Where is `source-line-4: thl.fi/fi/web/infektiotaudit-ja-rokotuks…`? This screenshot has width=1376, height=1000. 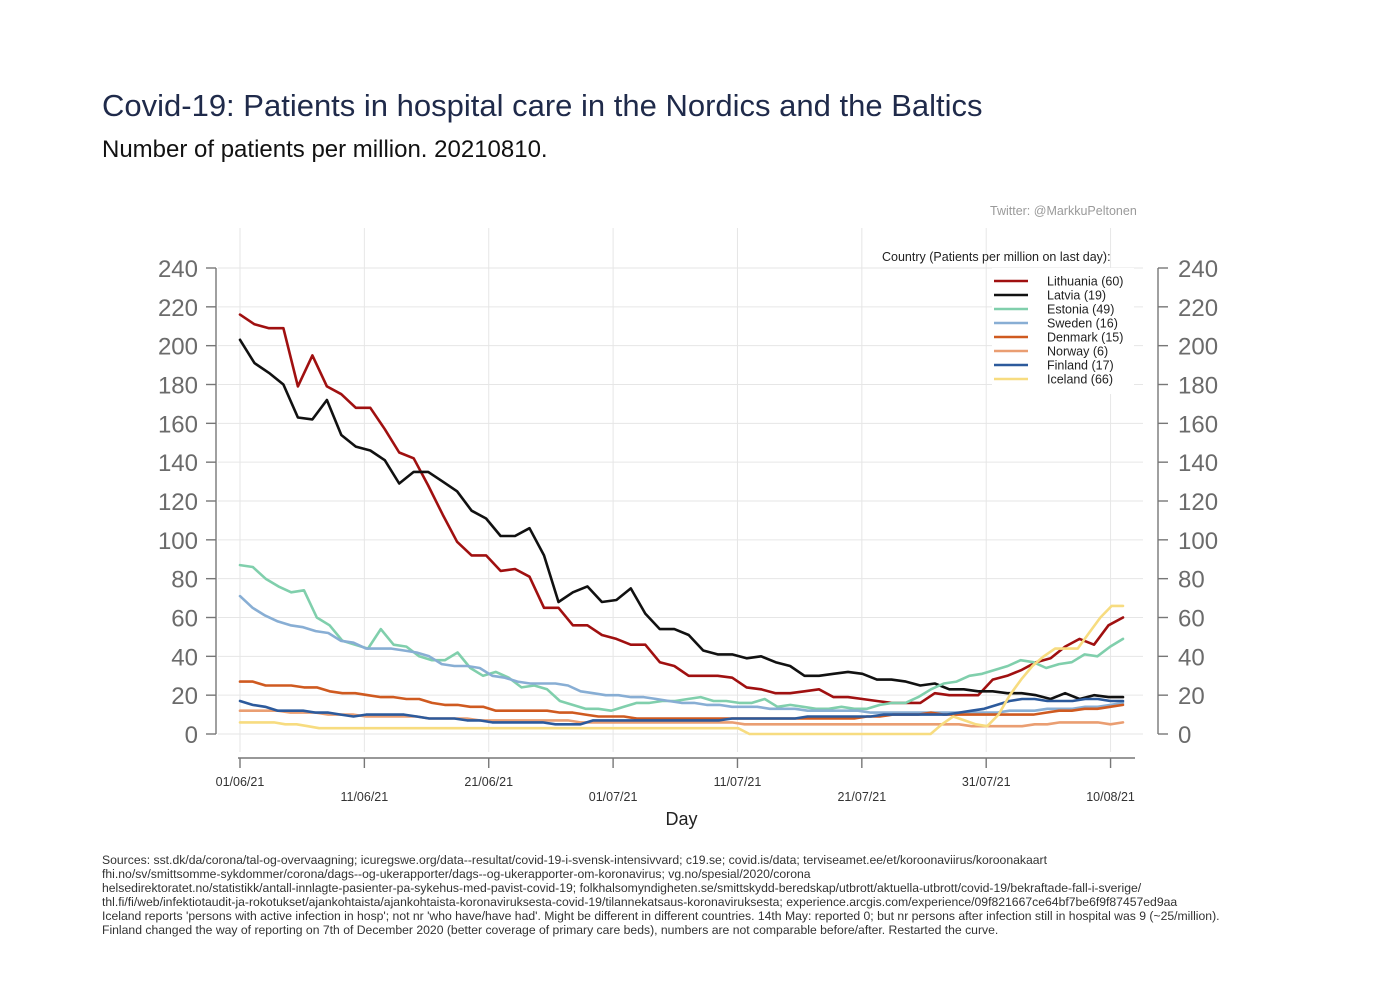
source-line-4: thl.fi/fi/web/infektiotaudit-ja-rokotuks… is located at coordinates (640, 902).